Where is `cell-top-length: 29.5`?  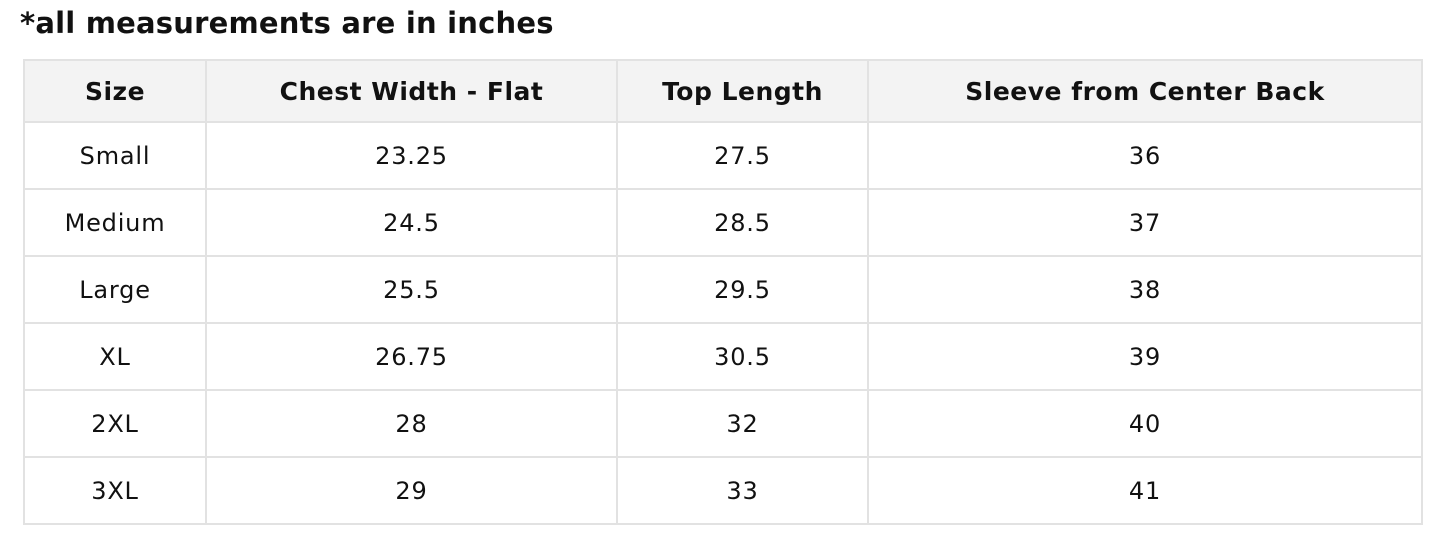 cell-top-length: 29.5 is located at coordinates (742, 289).